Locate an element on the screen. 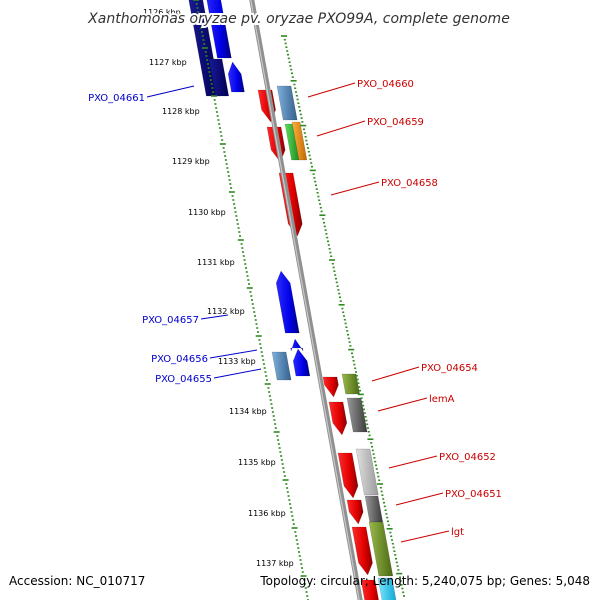 Image resolution: width=600 pixels, height=600 pixels. gene-label: PXO_04657 is located at coordinates (170, 320).